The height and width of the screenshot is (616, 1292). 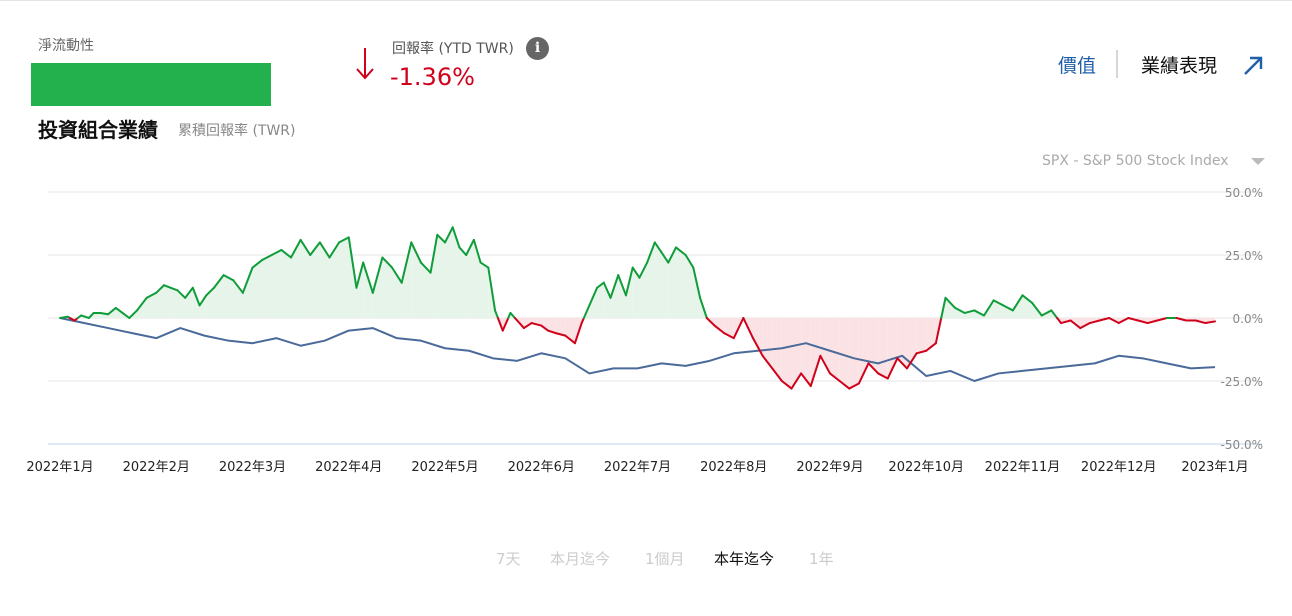 What do you see at coordinates (637, 349) in the screenshot?
I see `benchmark-series-line` at bounding box center [637, 349].